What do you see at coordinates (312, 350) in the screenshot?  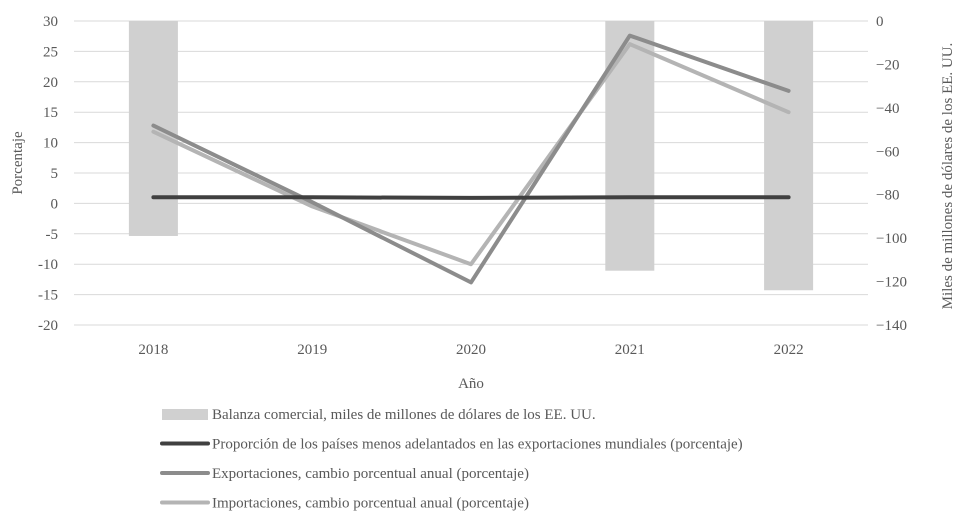 I see `x-tick-label: 2019` at bounding box center [312, 350].